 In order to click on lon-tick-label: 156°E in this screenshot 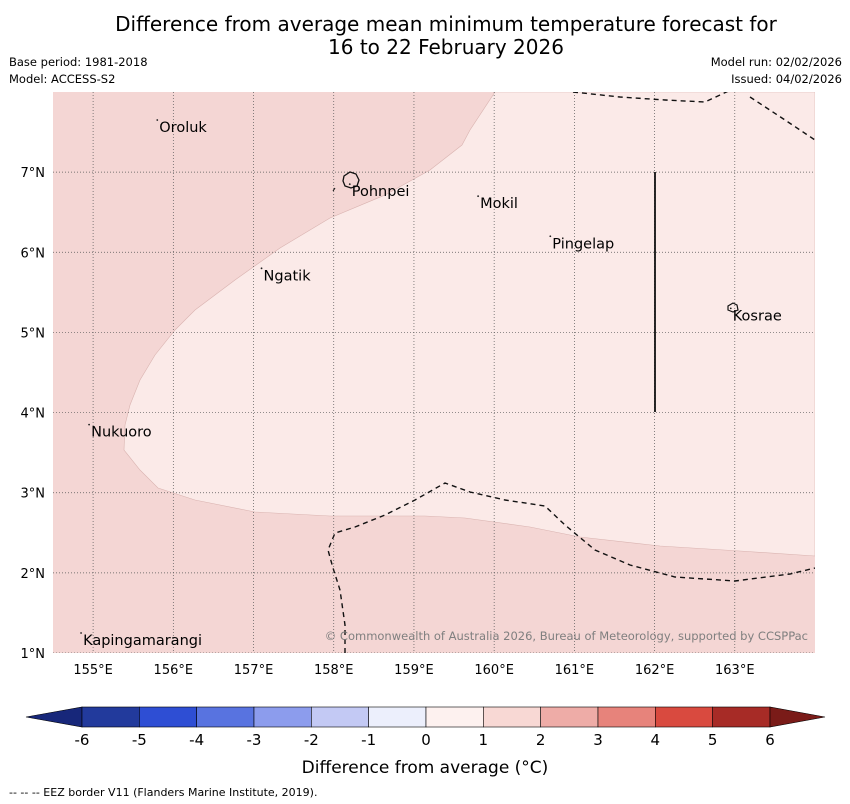, I will do `click(174, 670)`.